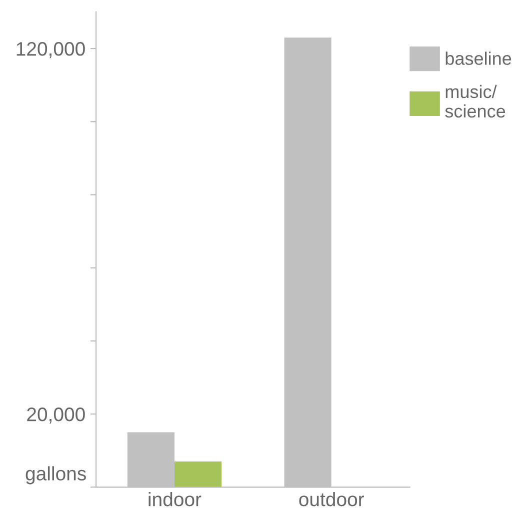 The width and height of the screenshot is (522, 521). Describe the element at coordinates (475, 101) in the screenshot. I see `legend-label: music/ science` at that location.